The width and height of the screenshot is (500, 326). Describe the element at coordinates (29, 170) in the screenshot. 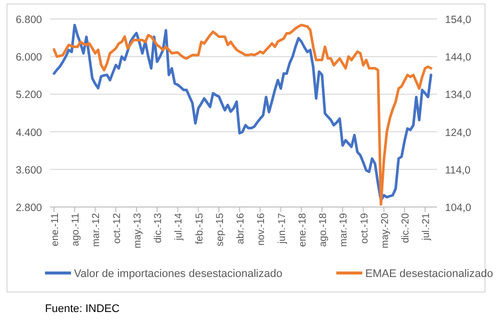

I see `y-tick-label: 3.600` at that location.